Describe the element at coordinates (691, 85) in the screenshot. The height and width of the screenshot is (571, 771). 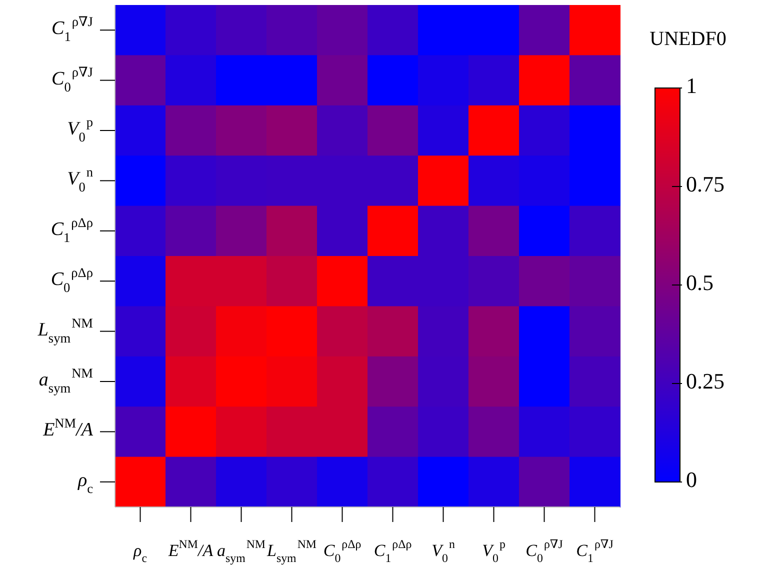
I see `color-bar-label: 1` at that location.